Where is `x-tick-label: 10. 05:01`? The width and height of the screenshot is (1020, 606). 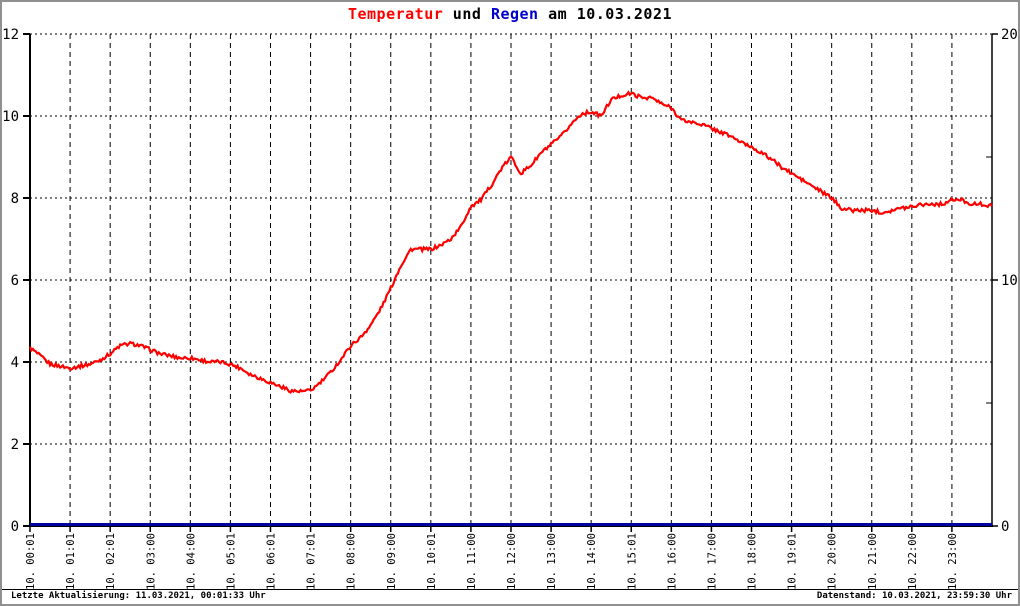 x-tick-label: 10. 05:01 is located at coordinates (231, 561).